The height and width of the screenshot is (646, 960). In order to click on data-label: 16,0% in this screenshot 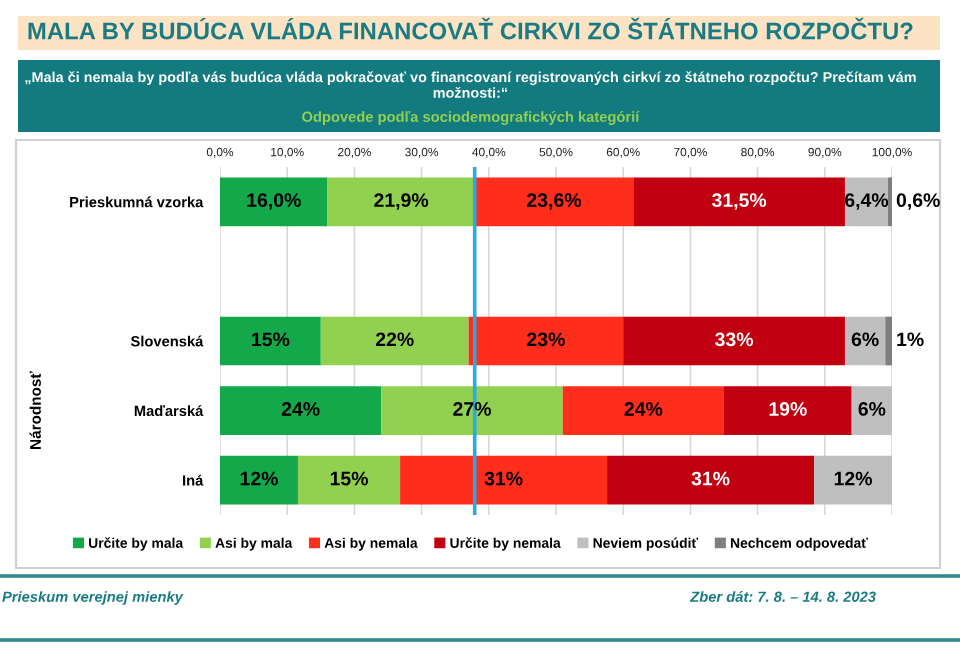, I will do `click(274, 201)`.